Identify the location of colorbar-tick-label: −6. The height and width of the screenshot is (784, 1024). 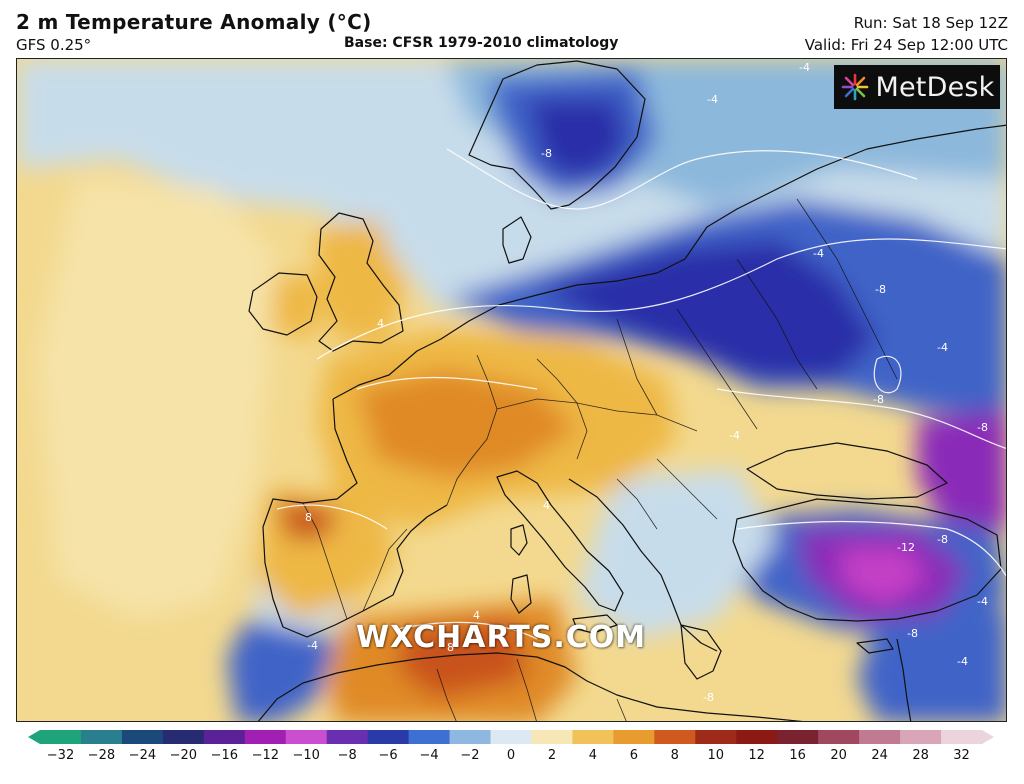
(388, 755).